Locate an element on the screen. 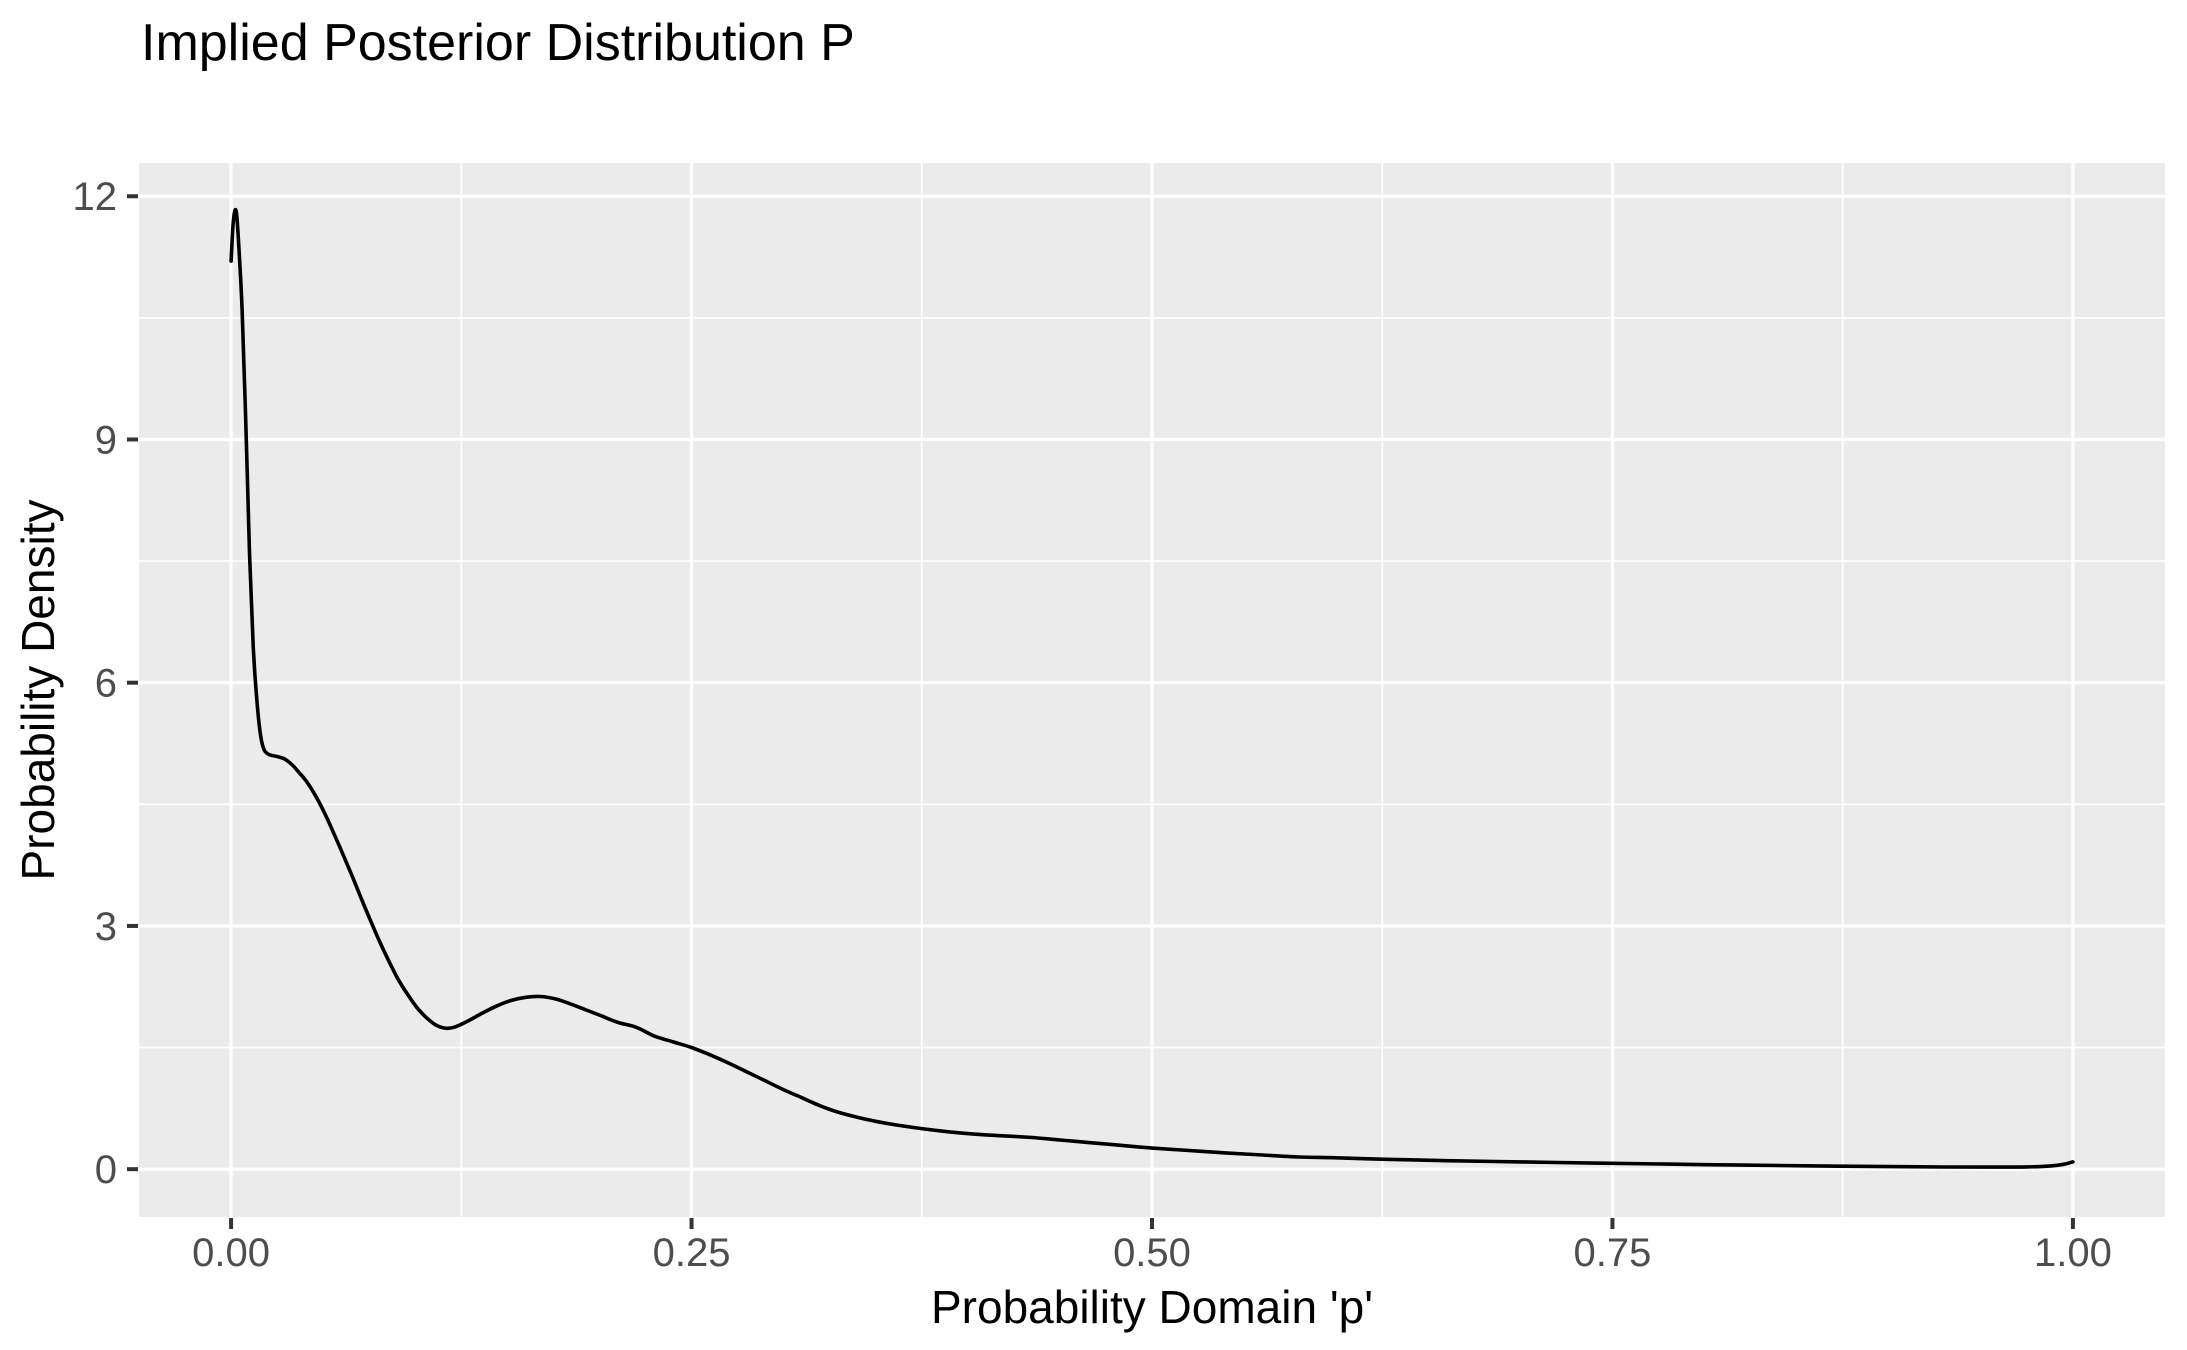 The image size is (2187, 1350). x-tick-label: 0.50 is located at coordinates (1152, 1253).